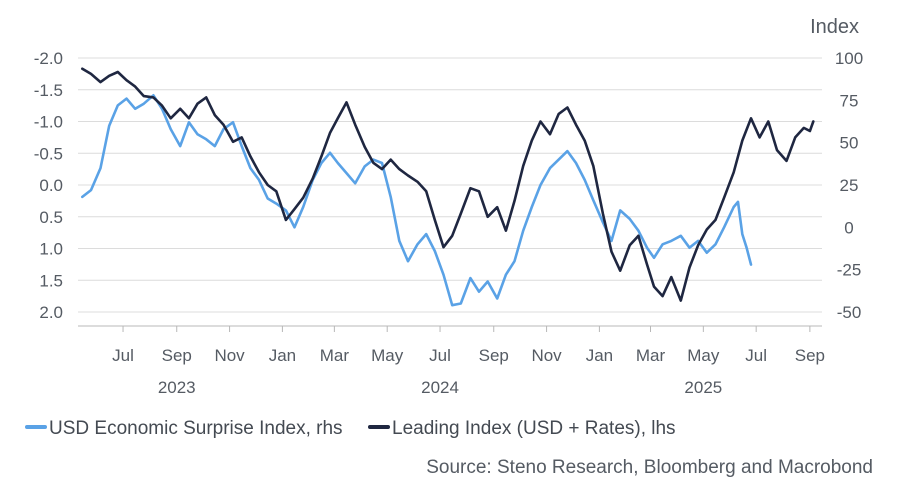 The height and width of the screenshot is (493, 900). Describe the element at coordinates (48, 153) in the screenshot. I see `left-tick-label: -0.5` at that location.